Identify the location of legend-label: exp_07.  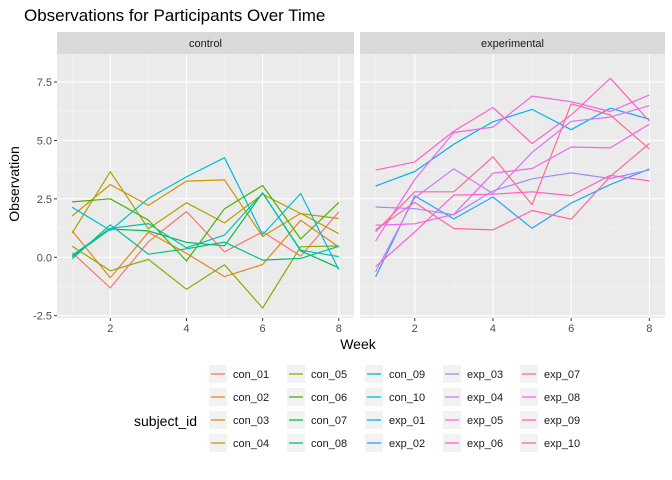
(562, 375).